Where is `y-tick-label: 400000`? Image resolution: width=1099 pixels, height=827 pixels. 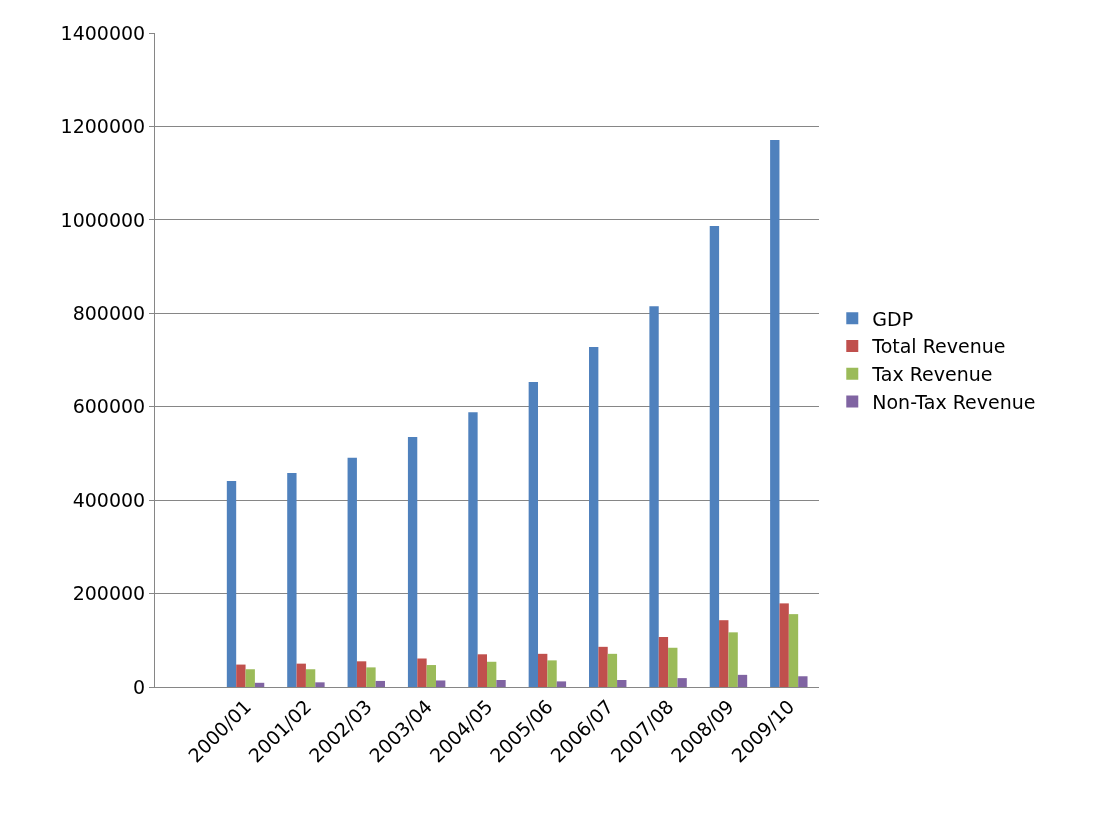 y-tick-label: 400000 is located at coordinates (109, 499).